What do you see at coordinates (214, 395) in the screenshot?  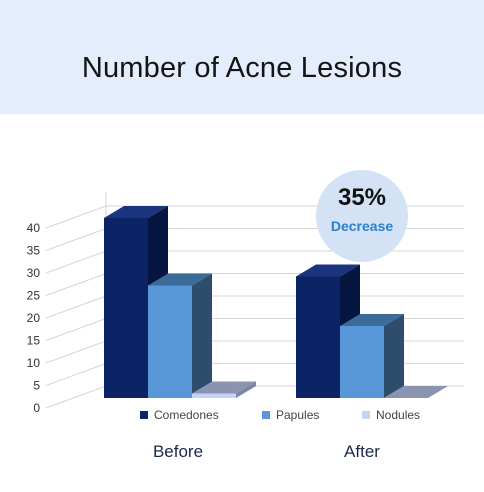 I see `bar-front-nodules-before` at bounding box center [214, 395].